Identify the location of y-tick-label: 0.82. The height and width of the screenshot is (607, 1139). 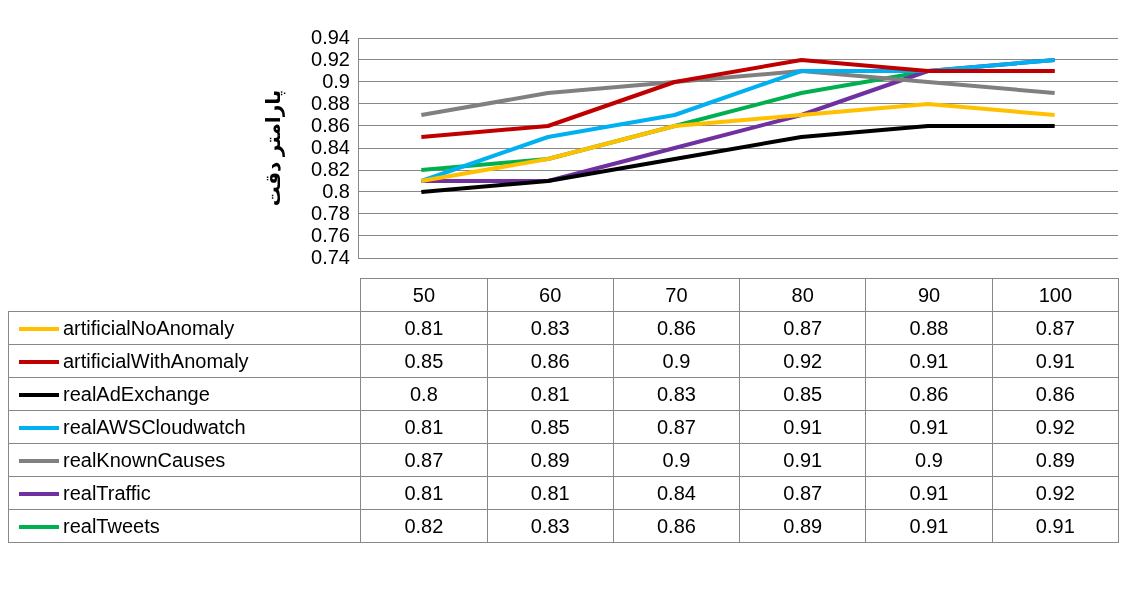
(330, 168).